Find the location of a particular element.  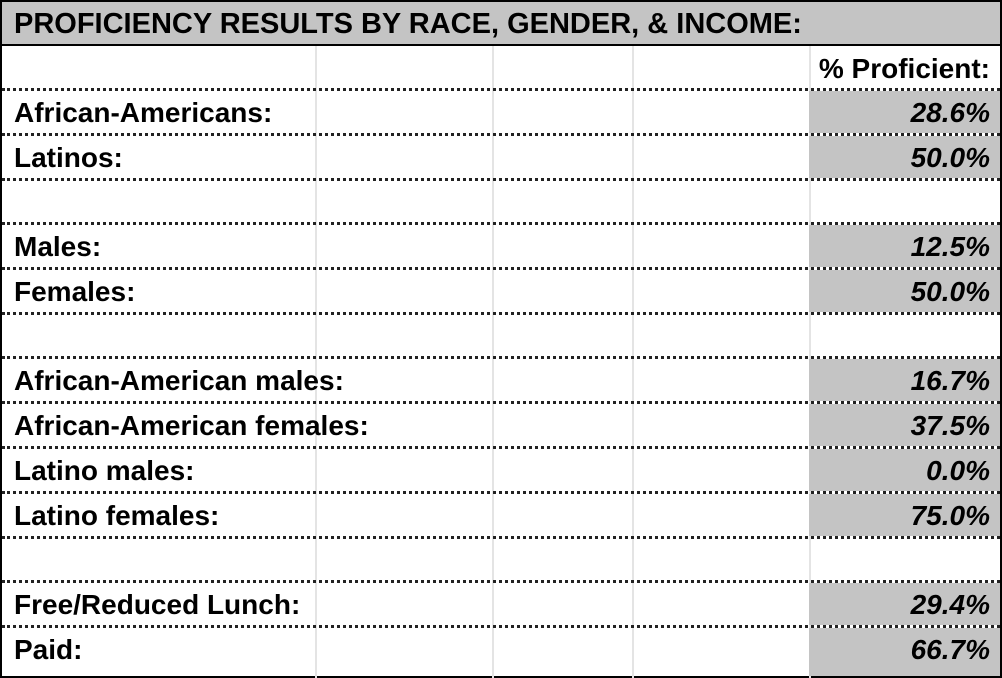

column-header-row: % Proficient: is located at coordinates (501, 68).